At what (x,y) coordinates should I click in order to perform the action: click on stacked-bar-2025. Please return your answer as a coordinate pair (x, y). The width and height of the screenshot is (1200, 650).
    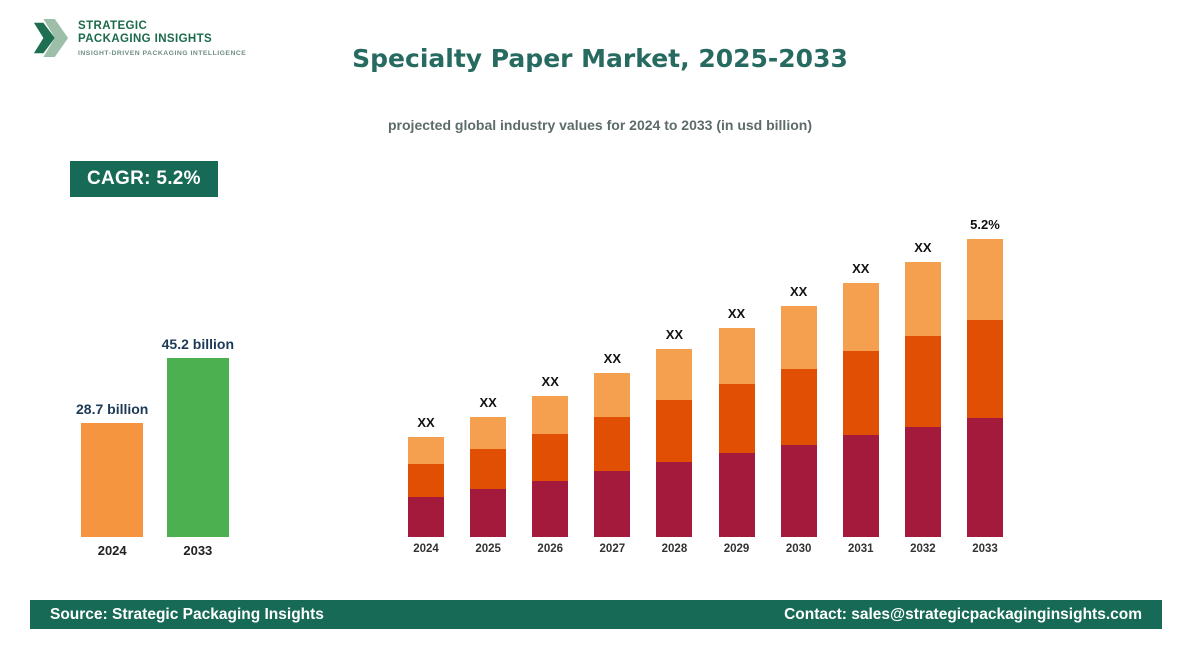
    Looking at the image, I should click on (488, 477).